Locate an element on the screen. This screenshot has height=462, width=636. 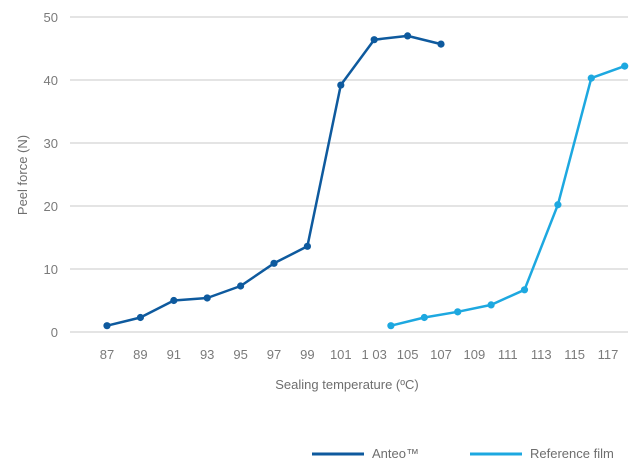
legend-label-anteo: Anteo™ is located at coordinates (395, 453).